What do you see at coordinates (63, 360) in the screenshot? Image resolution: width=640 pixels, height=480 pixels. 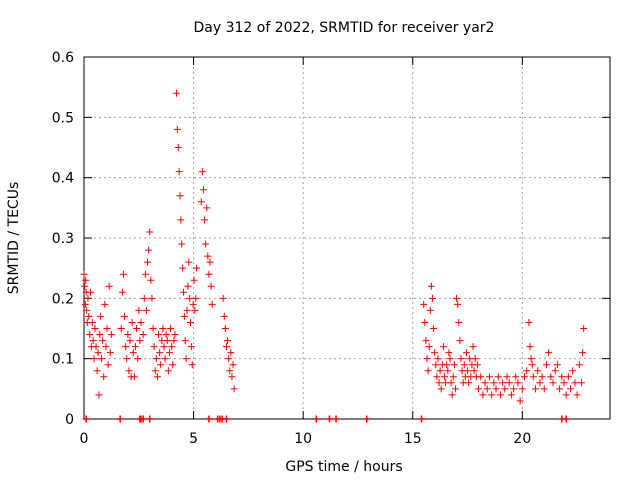 I see `y-tick-label: 0.1` at bounding box center [63, 360].